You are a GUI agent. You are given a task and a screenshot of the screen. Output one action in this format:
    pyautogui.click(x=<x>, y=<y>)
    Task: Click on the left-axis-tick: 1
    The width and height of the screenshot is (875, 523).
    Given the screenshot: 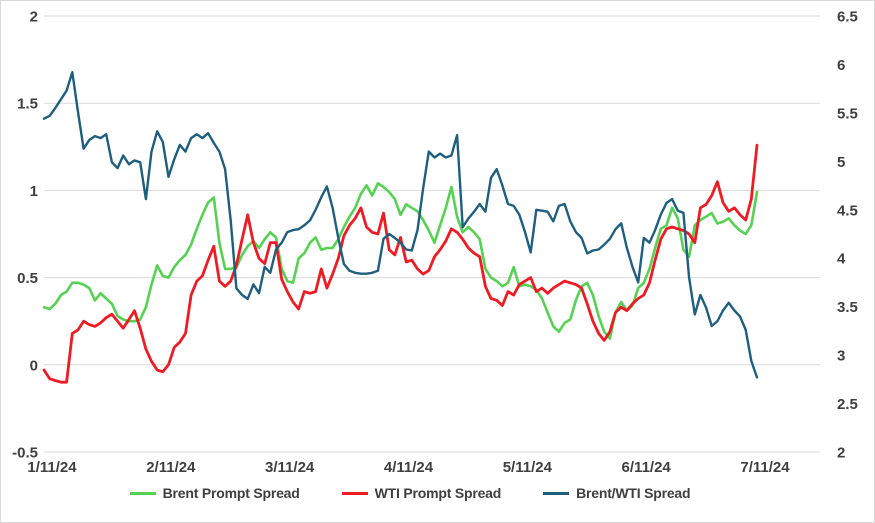 What is the action you would take?
    pyautogui.click(x=34, y=191)
    